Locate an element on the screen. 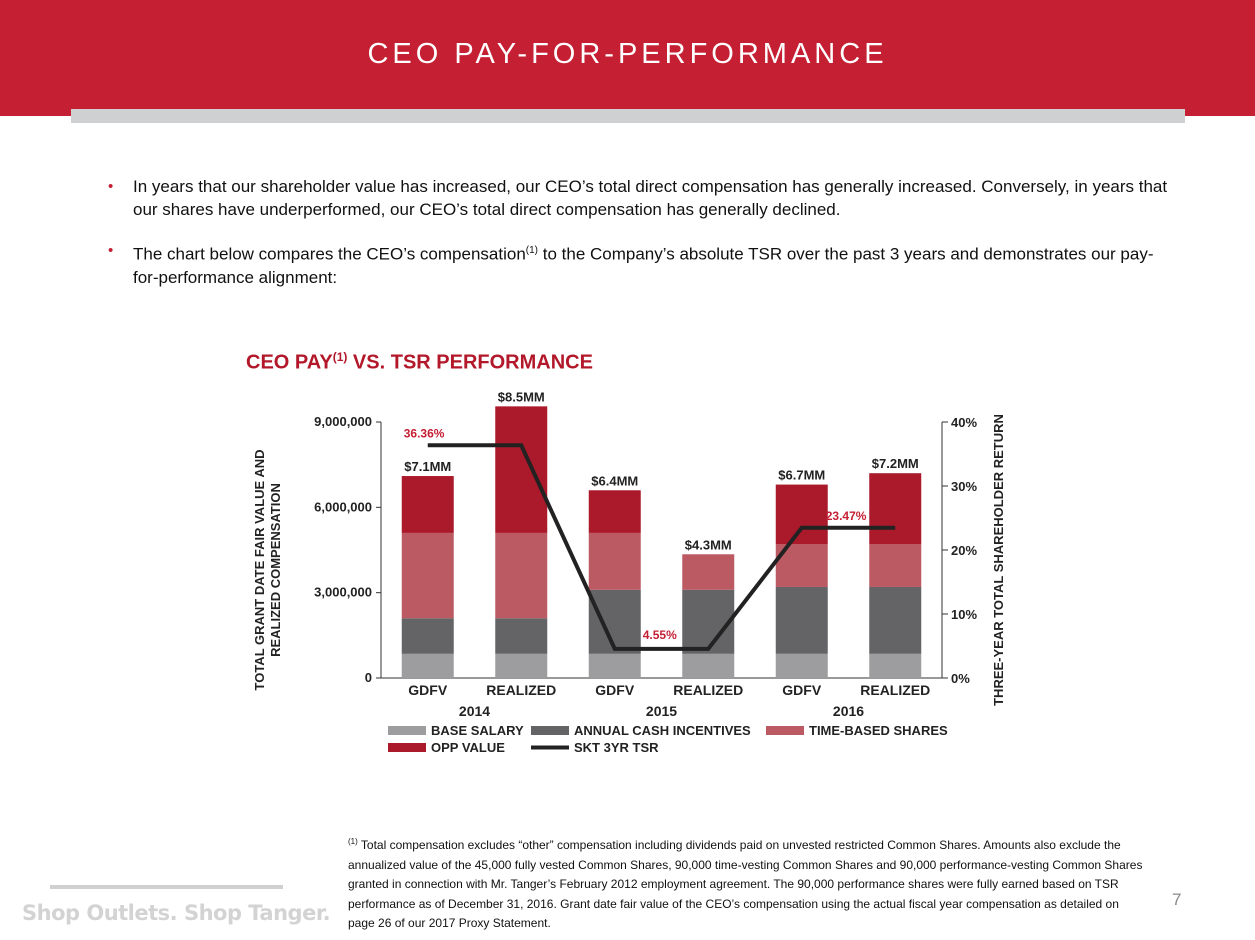  bar-total-label: $6.7MM is located at coordinates (801, 475).